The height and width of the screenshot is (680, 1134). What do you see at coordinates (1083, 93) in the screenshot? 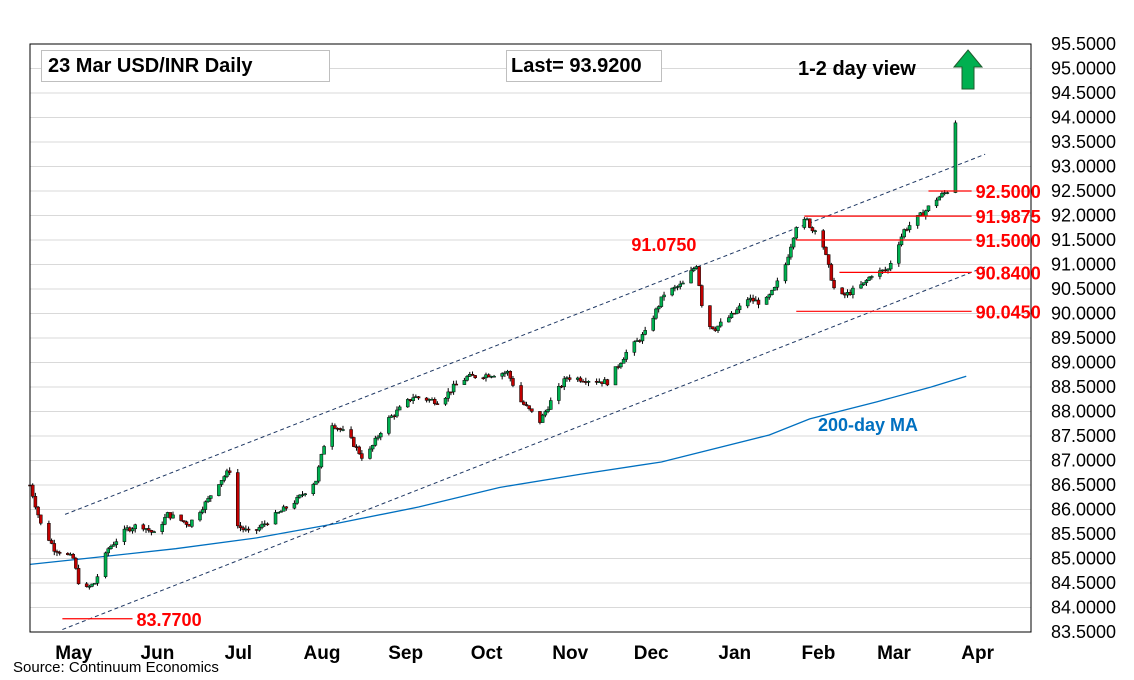
I see `y-tick-label: 94.5000` at bounding box center [1083, 93].